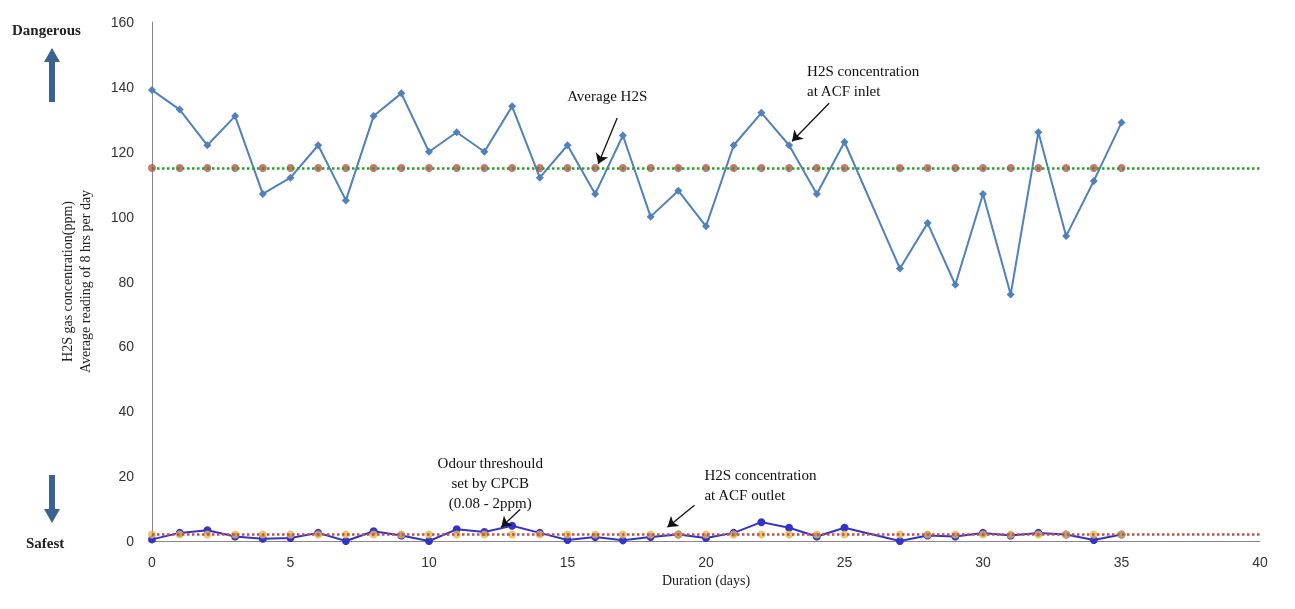 This screenshot has width=1295, height=609. What do you see at coordinates (706, 562) in the screenshot?
I see `x-tick-label: 20` at bounding box center [706, 562].